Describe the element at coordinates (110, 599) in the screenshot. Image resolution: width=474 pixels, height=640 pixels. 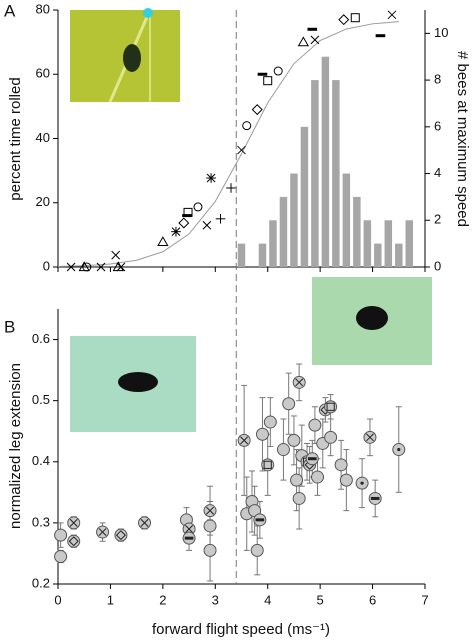
I see `x-tick-label: 1` at that location.